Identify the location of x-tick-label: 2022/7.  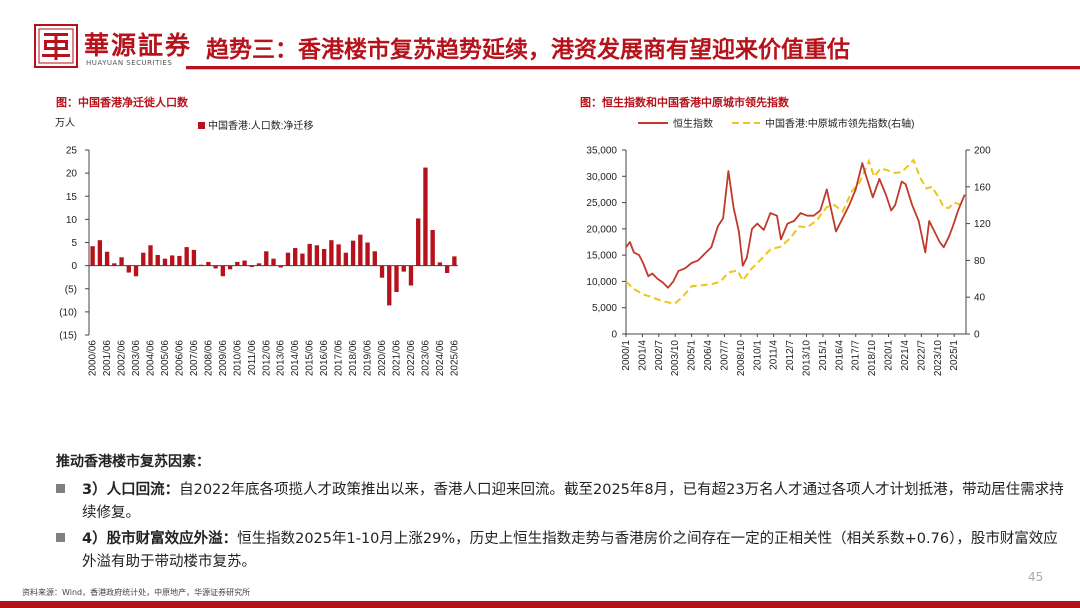
(921, 355).